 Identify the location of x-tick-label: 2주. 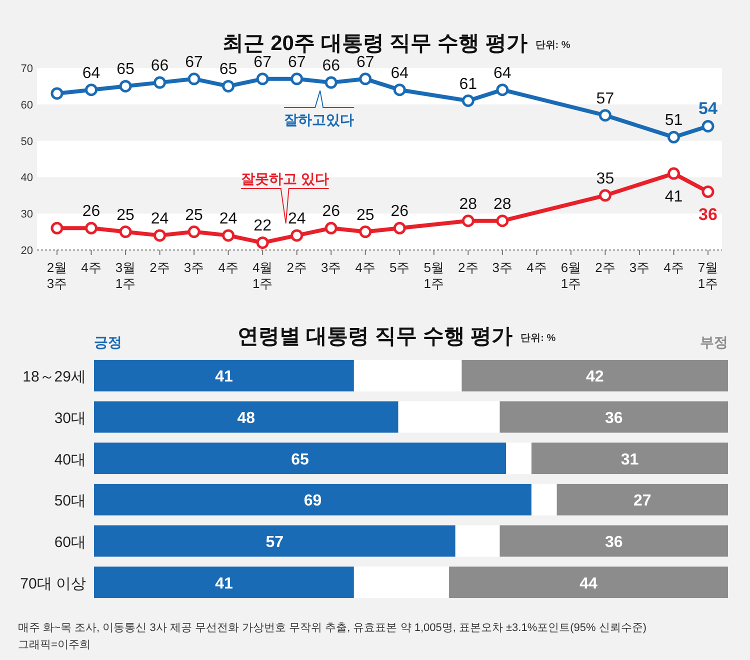
(605, 267).